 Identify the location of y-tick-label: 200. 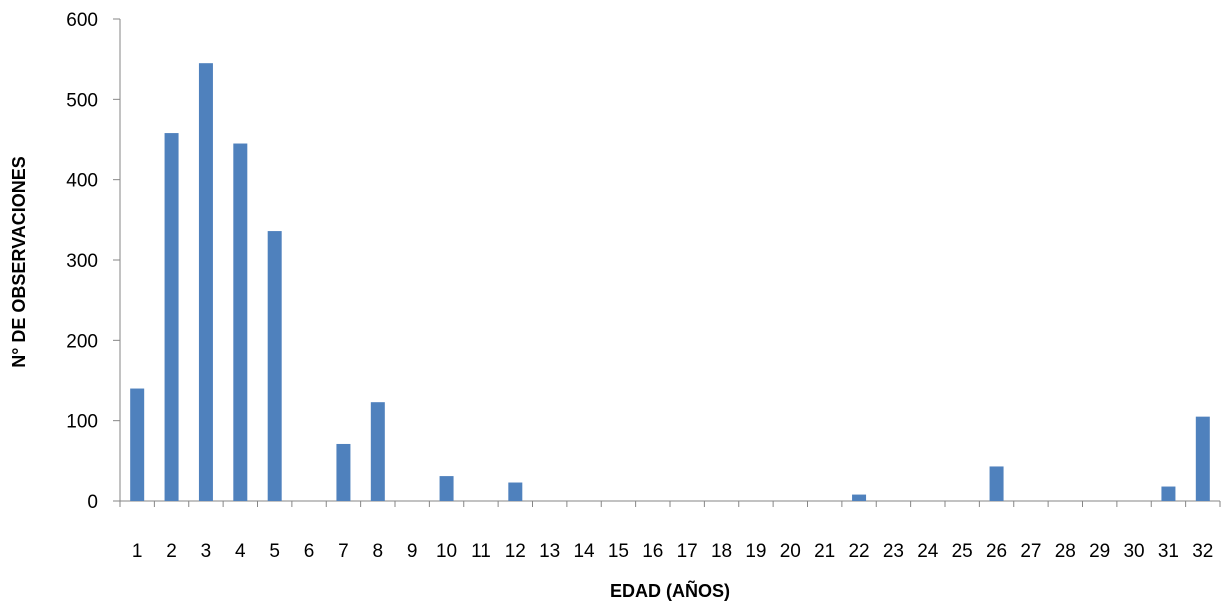
(82, 341).